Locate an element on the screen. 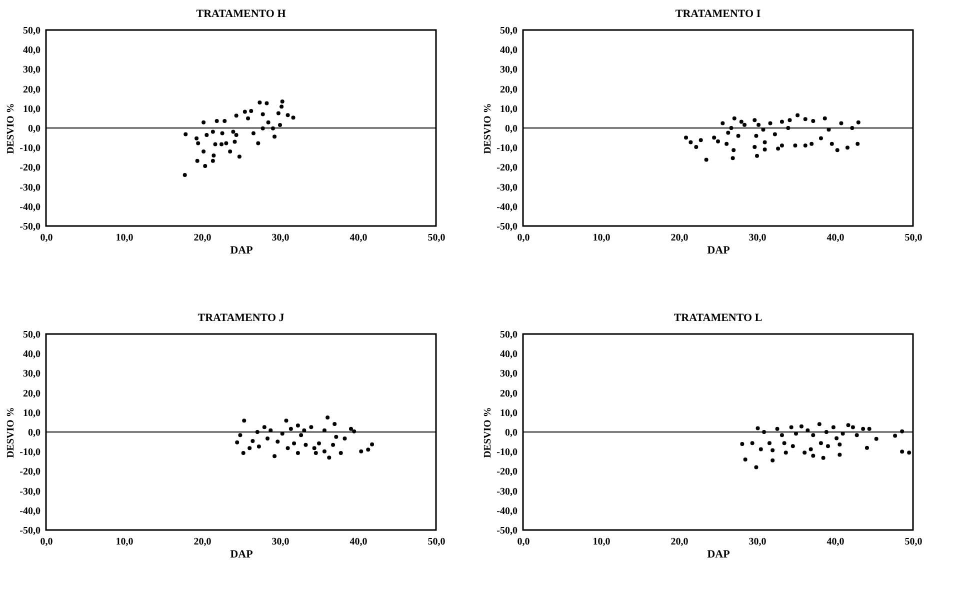 The width and height of the screenshot is (954, 609). y-tick-label: 0,0 is located at coordinates (34, 129).